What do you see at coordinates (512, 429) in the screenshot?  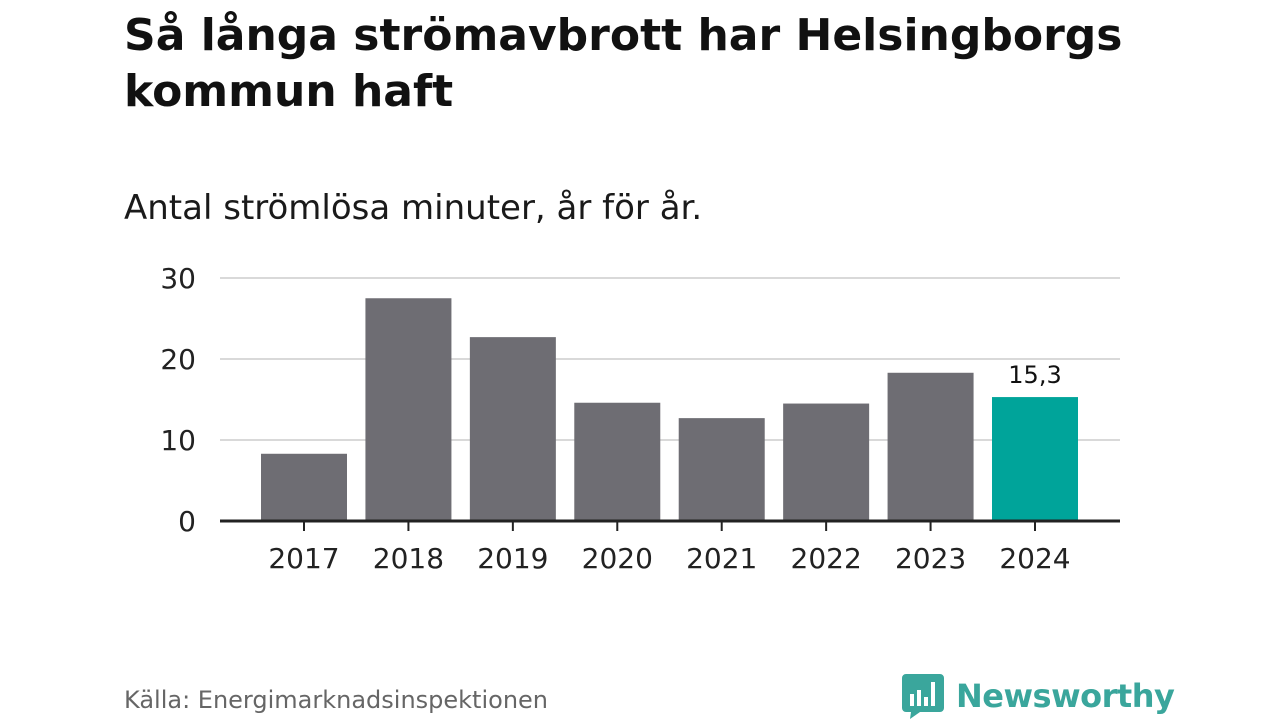 I see `bar-2019` at bounding box center [512, 429].